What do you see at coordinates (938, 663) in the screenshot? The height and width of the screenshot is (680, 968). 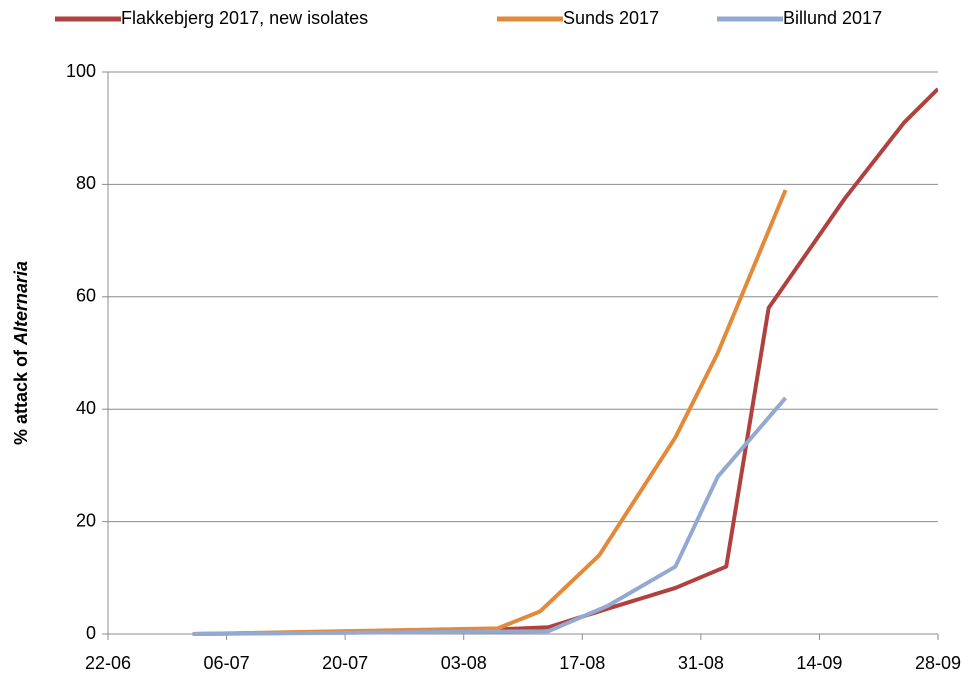 I see `x-tick-label: 28-09` at bounding box center [938, 663].